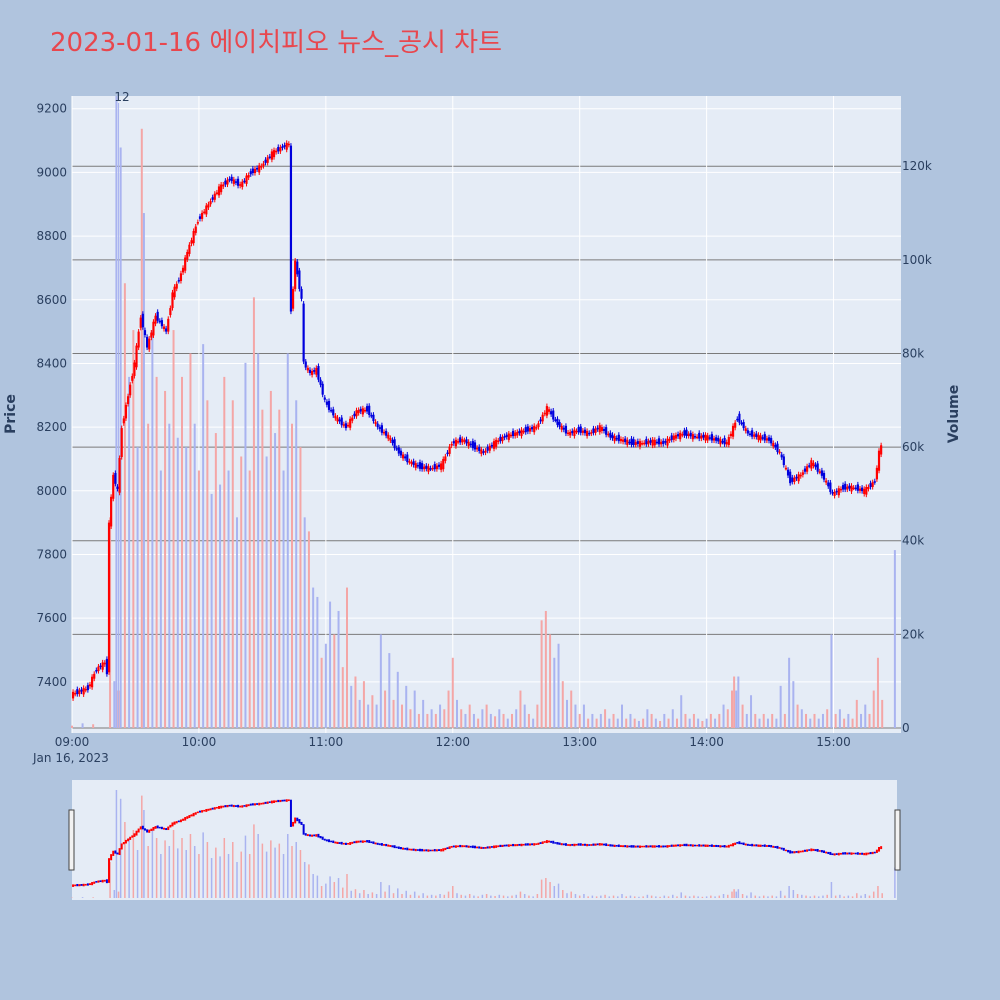 This screenshot has width=1000, height=1000. What do you see at coordinates (51, 554) in the screenshot?
I see `y-tick-label: 7800` at bounding box center [51, 554].